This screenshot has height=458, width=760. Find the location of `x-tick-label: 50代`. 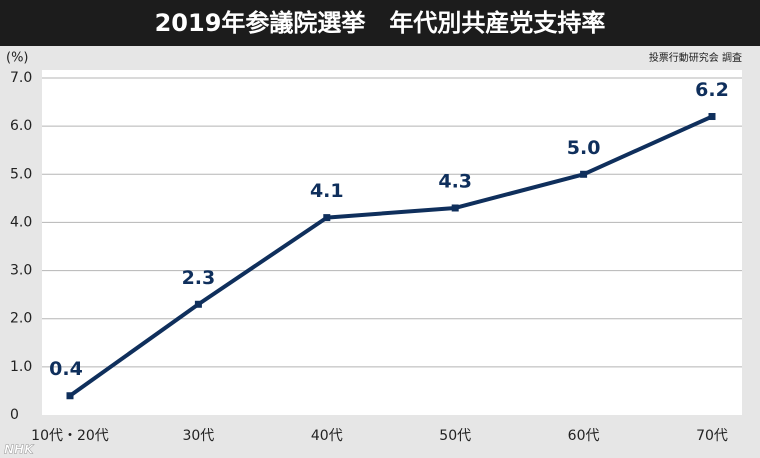

x-tick-label: 50代 is located at coordinates (455, 436).